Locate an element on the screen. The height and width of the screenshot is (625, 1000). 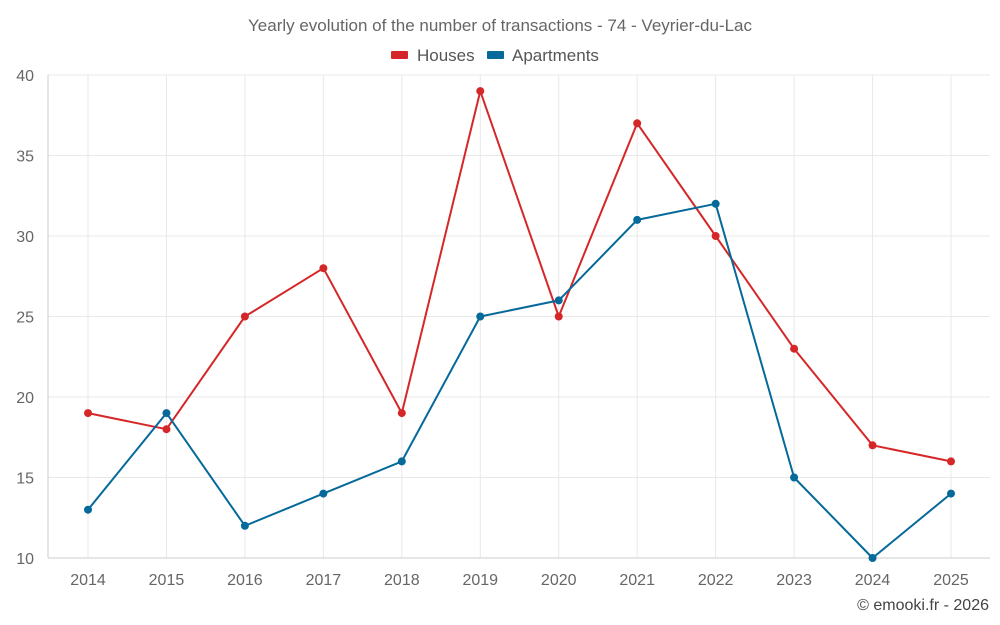
x-tick-label-2021: 2021 is located at coordinates (637, 580).